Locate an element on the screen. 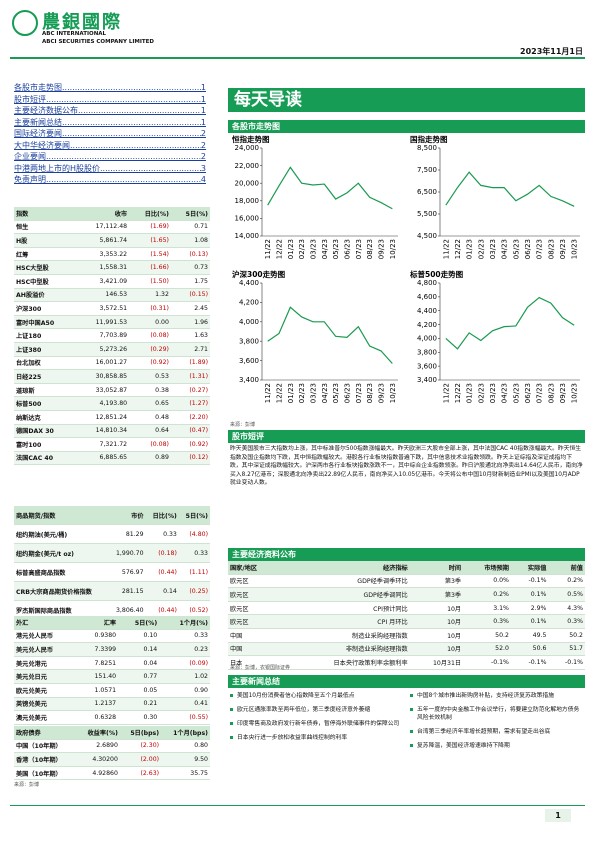  cell: 第3季 is located at coordinates (436, 594).